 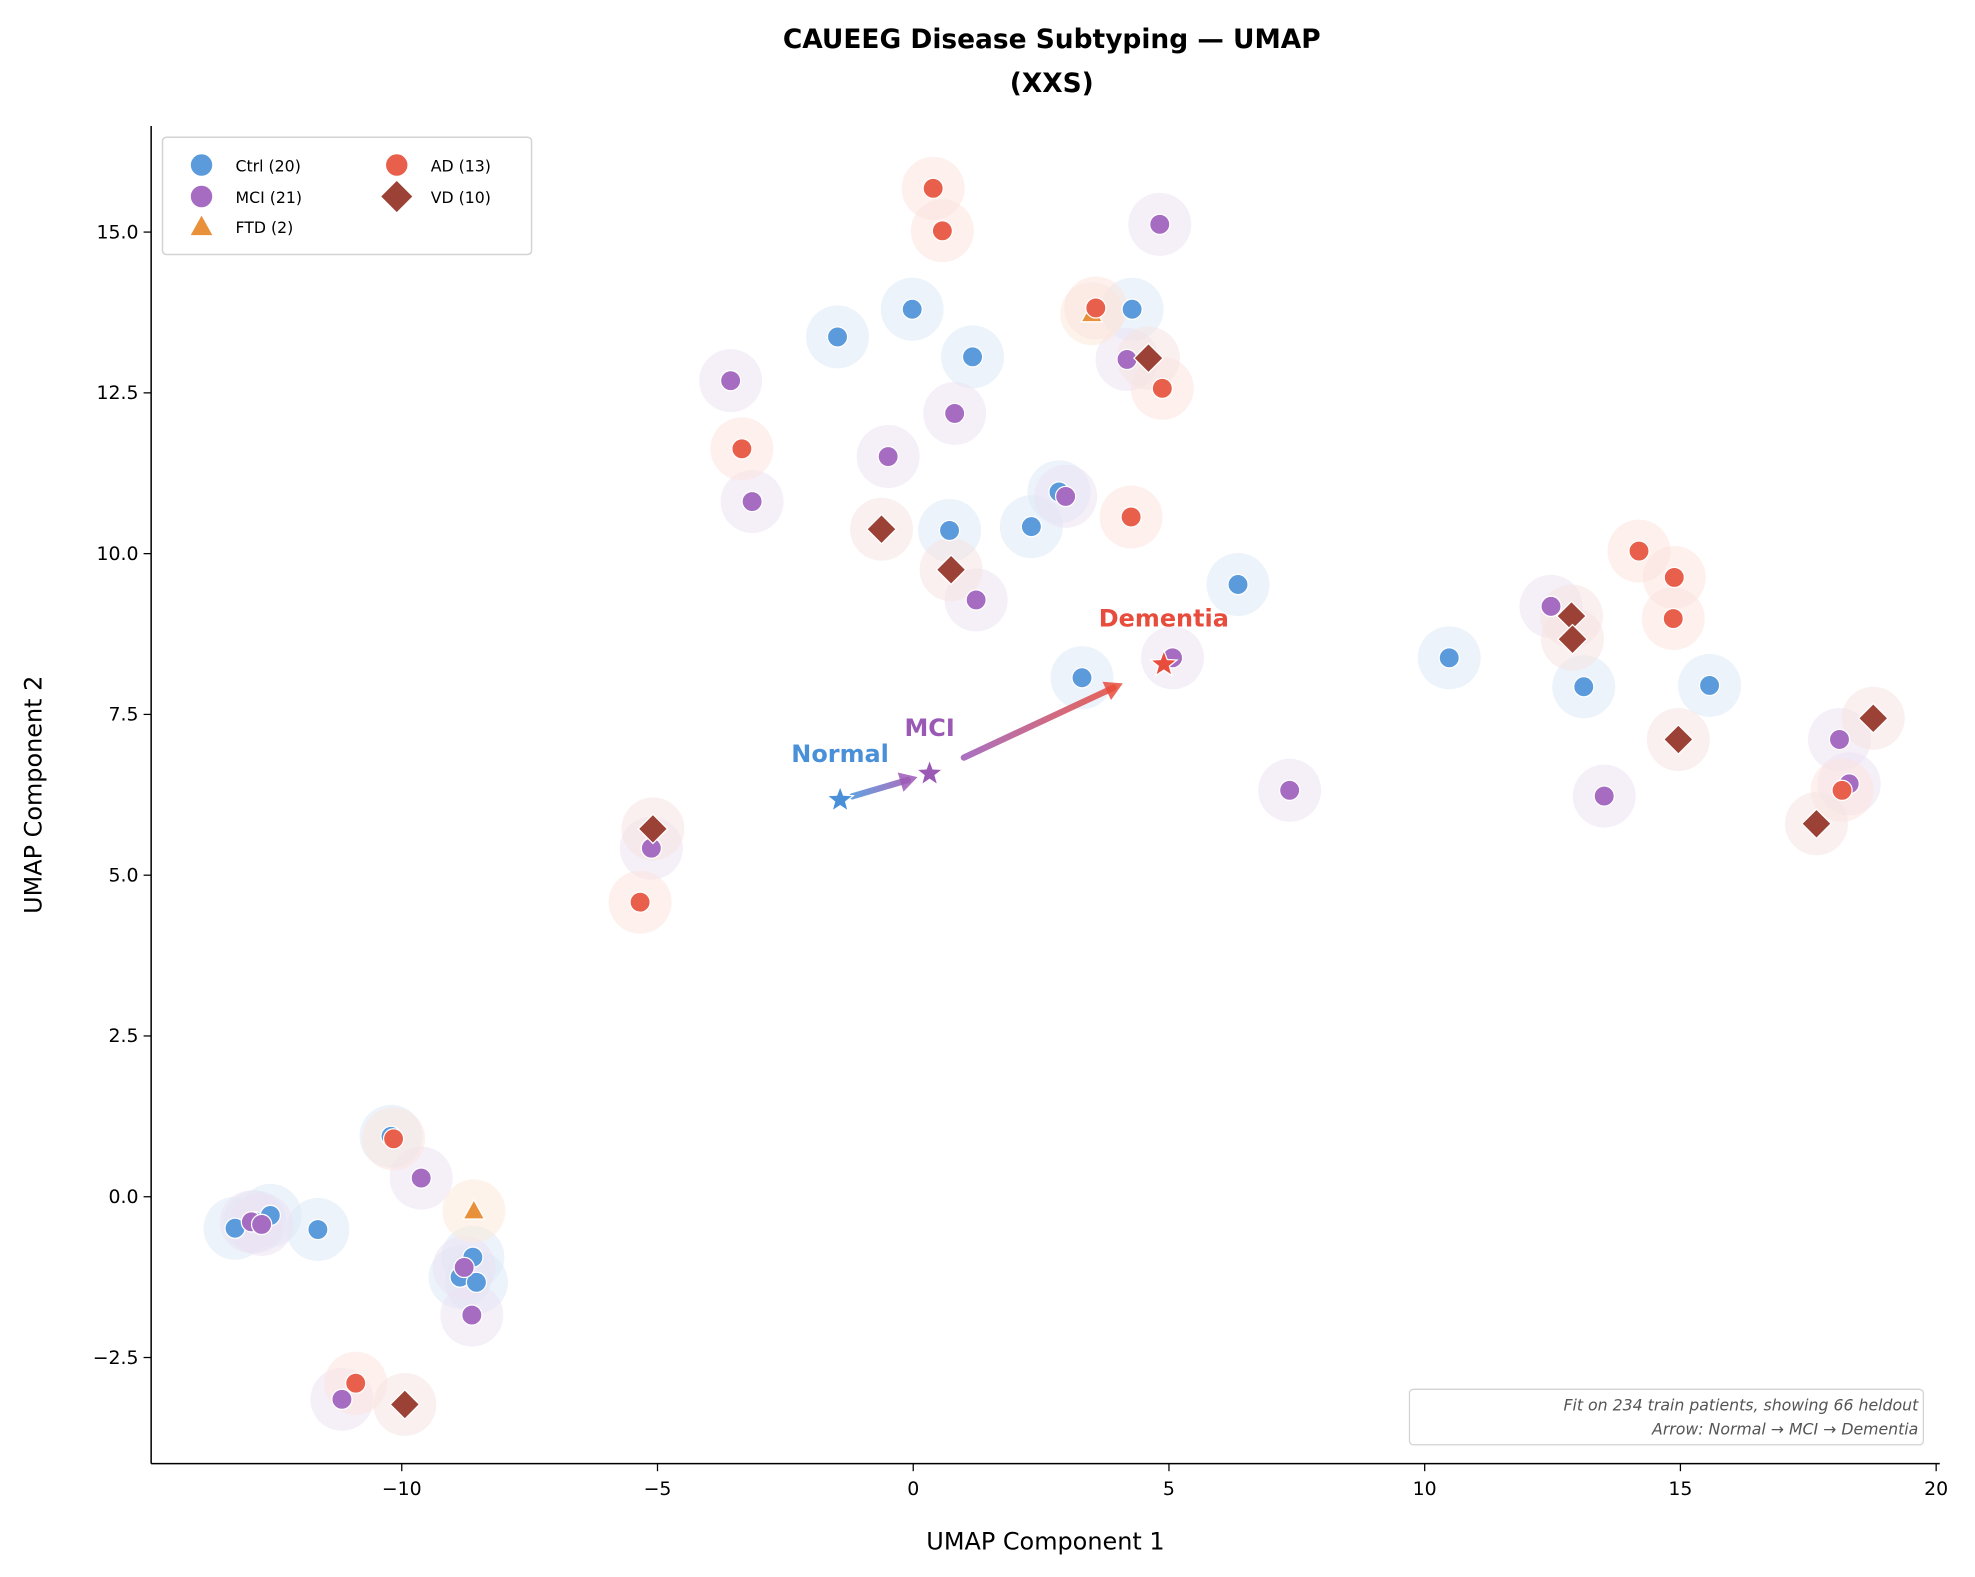 I want to click on x-tick-label: 15, so click(x=1680, y=1489).